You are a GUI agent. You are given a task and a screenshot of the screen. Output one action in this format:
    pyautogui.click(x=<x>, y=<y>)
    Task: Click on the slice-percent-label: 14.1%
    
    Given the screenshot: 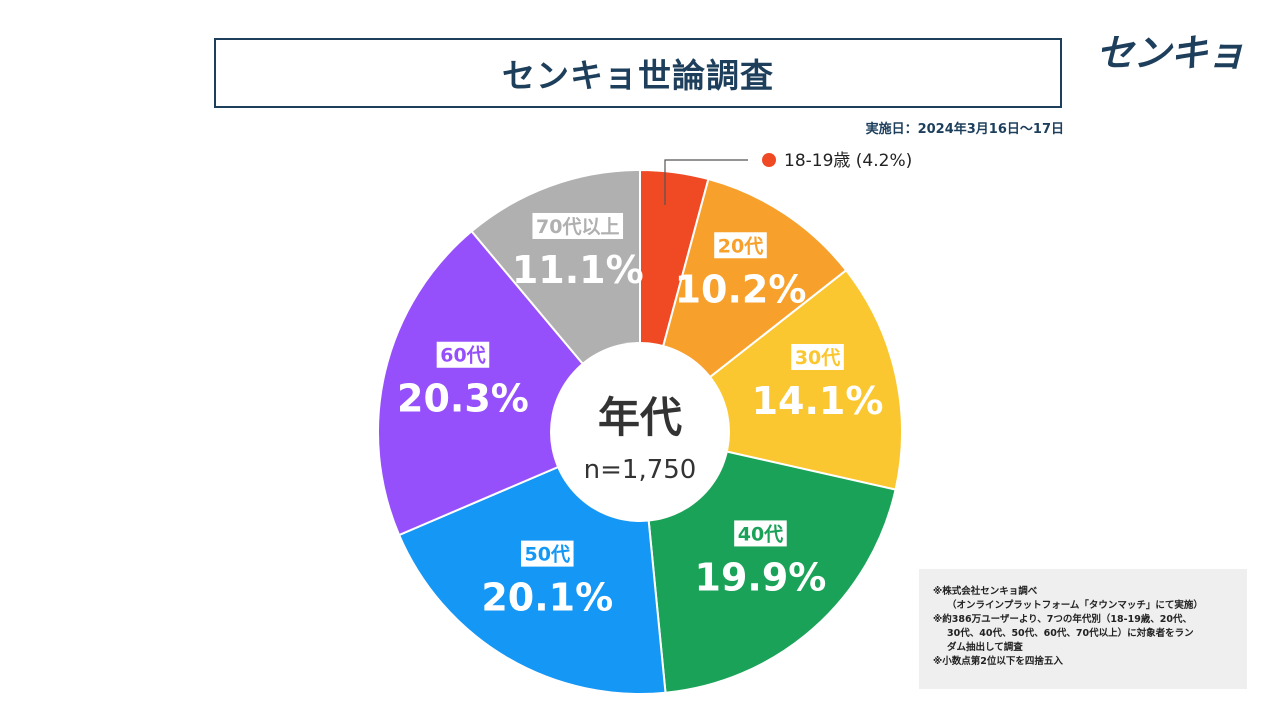 What is the action you would take?
    pyautogui.click(x=818, y=401)
    